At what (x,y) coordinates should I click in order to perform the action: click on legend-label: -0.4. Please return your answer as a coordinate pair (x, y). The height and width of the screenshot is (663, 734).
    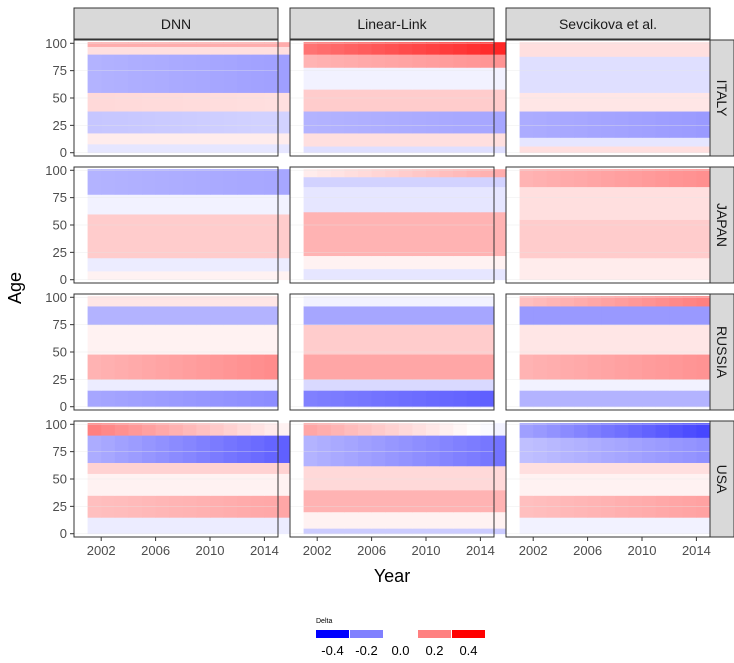
    Looking at the image, I should click on (332, 650).